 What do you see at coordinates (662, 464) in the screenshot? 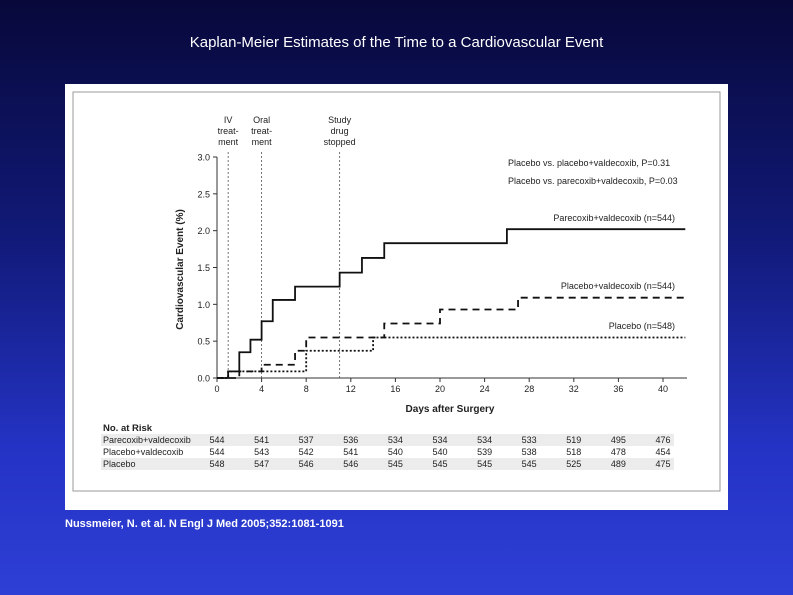
I see `risk-cell: 475` at bounding box center [662, 464].